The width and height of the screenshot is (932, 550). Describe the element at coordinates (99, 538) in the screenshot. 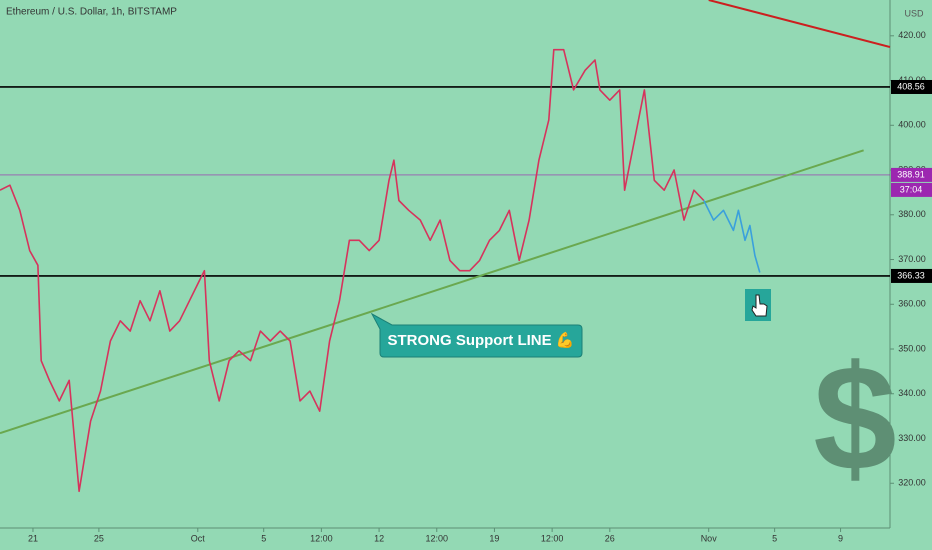

I see `x-tick-label: 25` at that location.